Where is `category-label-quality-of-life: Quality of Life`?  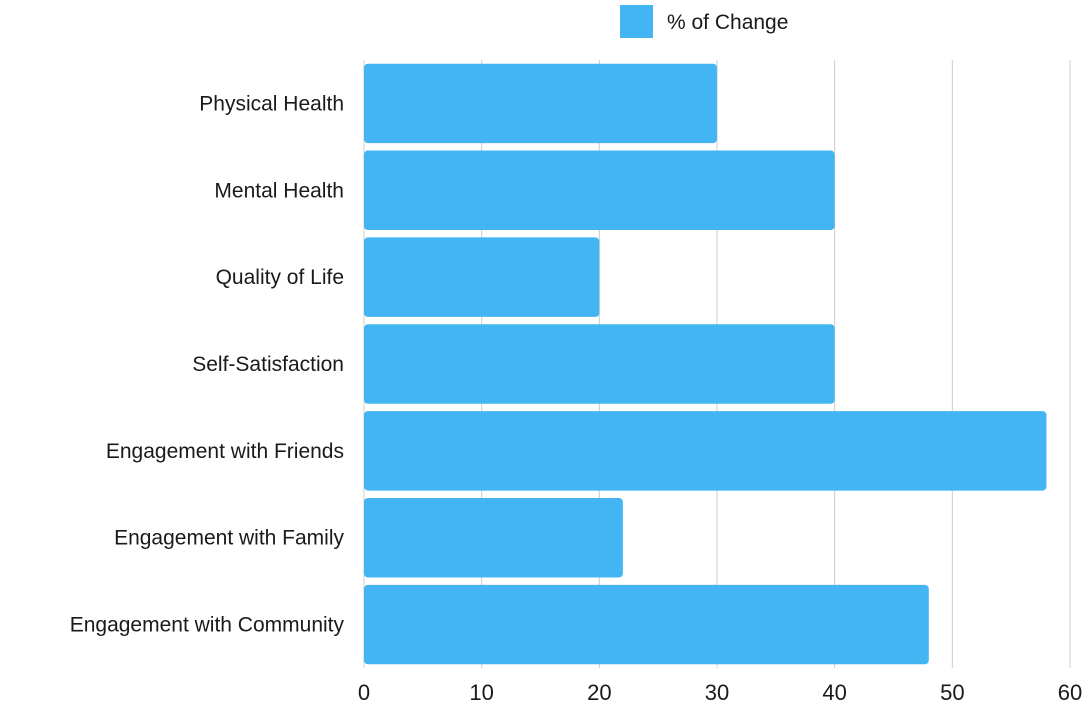
category-label-quality-of-life: Quality of Life is located at coordinates (280, 277).